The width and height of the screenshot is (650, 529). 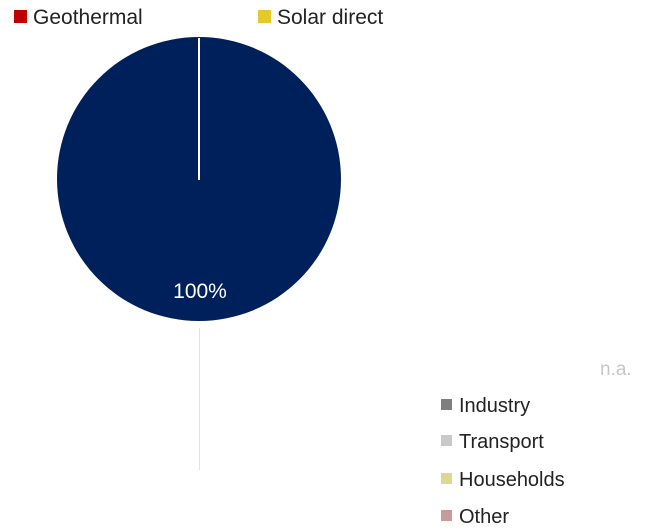 I want to click on legend-label: Geothermal, so click(x=88, y=17).